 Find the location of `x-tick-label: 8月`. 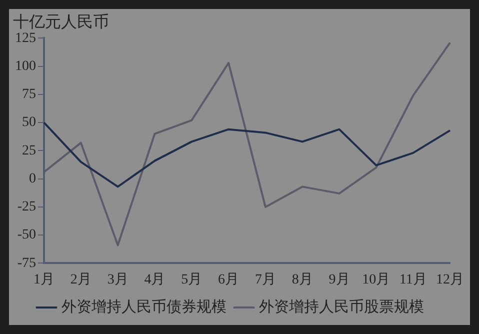

x-tick-label: 8月 is located at coordinates (302, 280).